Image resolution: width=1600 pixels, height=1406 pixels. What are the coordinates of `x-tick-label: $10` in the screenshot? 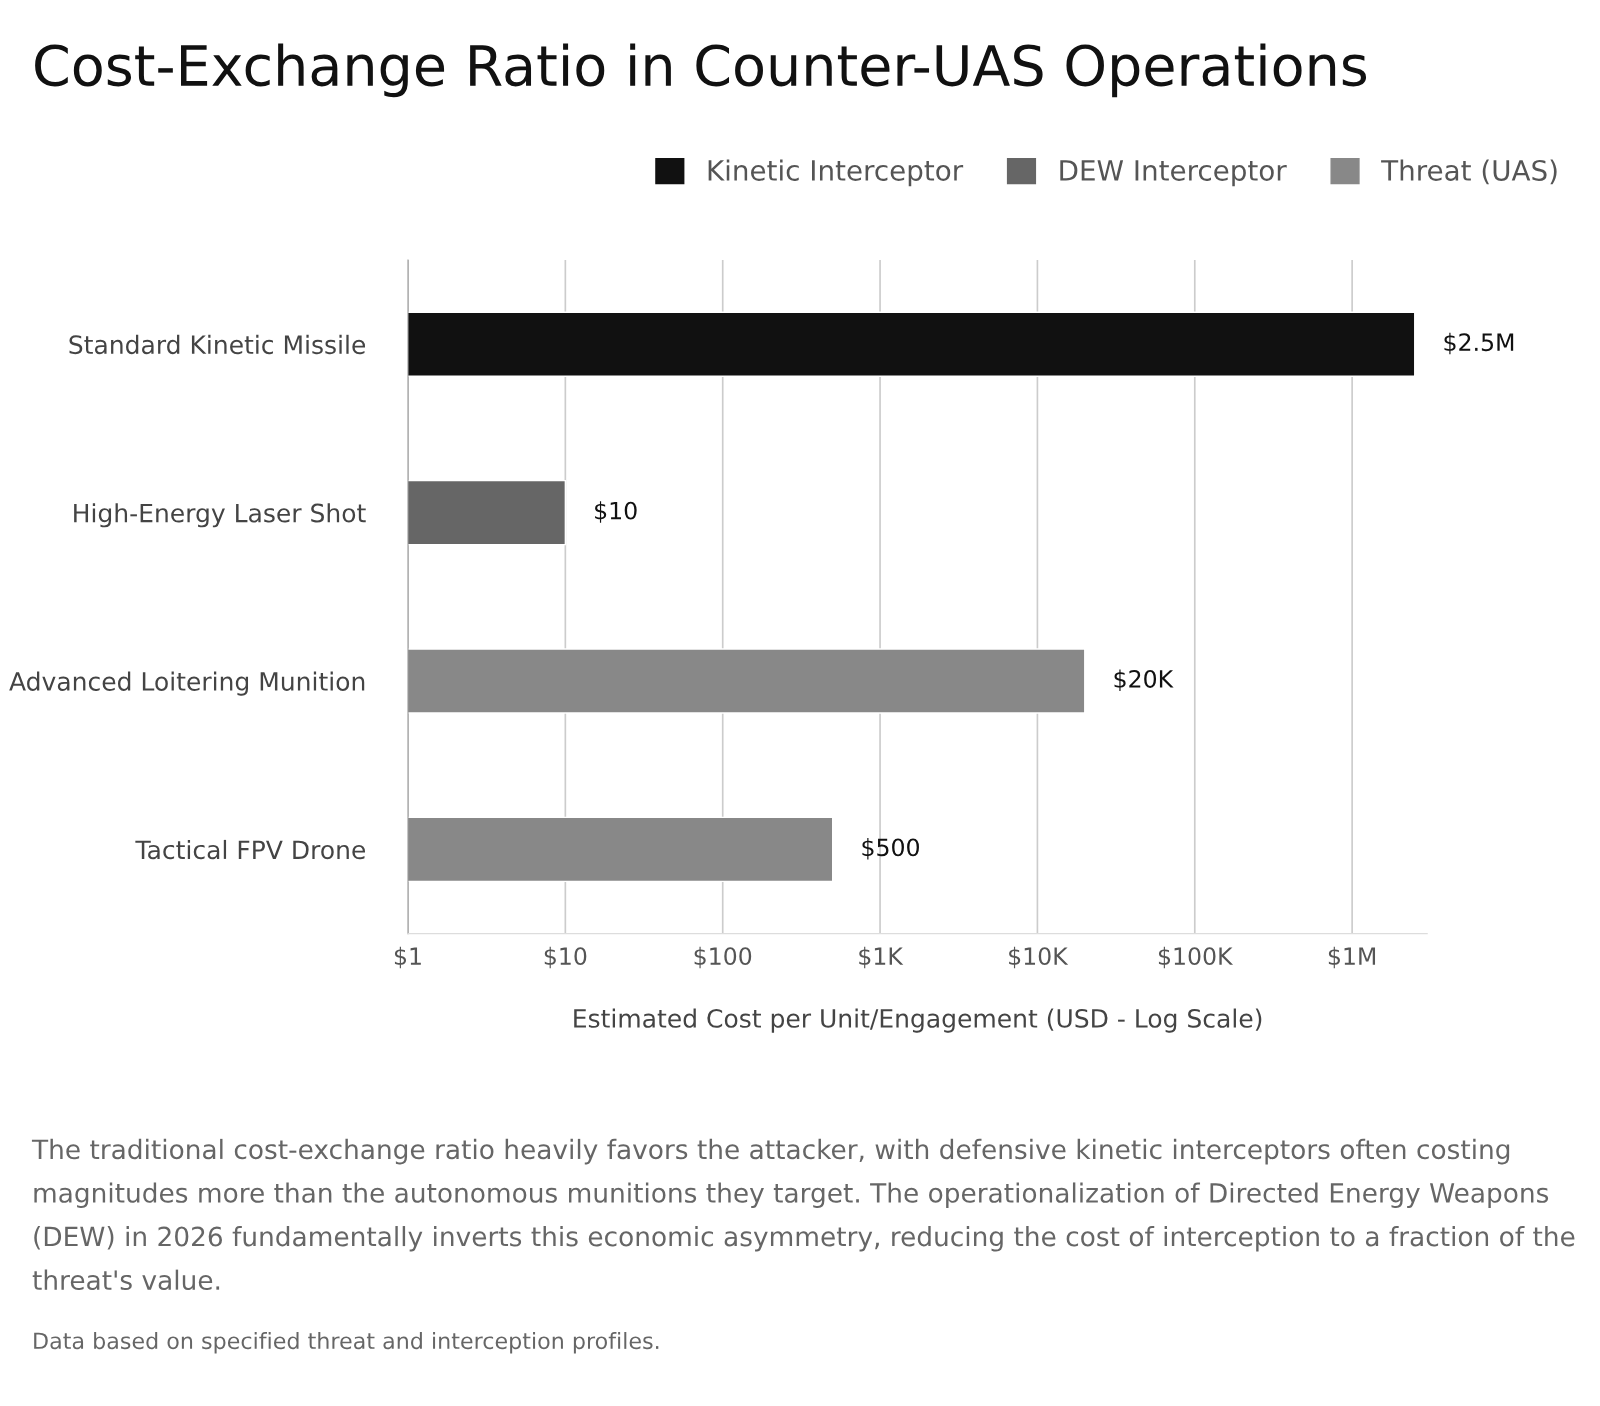 It's located at (565, 957).